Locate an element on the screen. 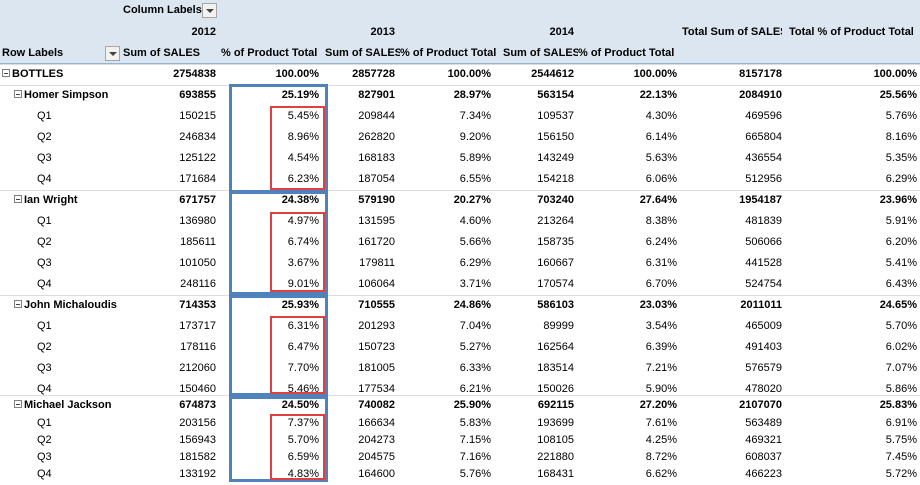 Image resolution: width=920 pixels, height=485 pixels. value-cell: 7.37% is located at coordinates (303, 423).